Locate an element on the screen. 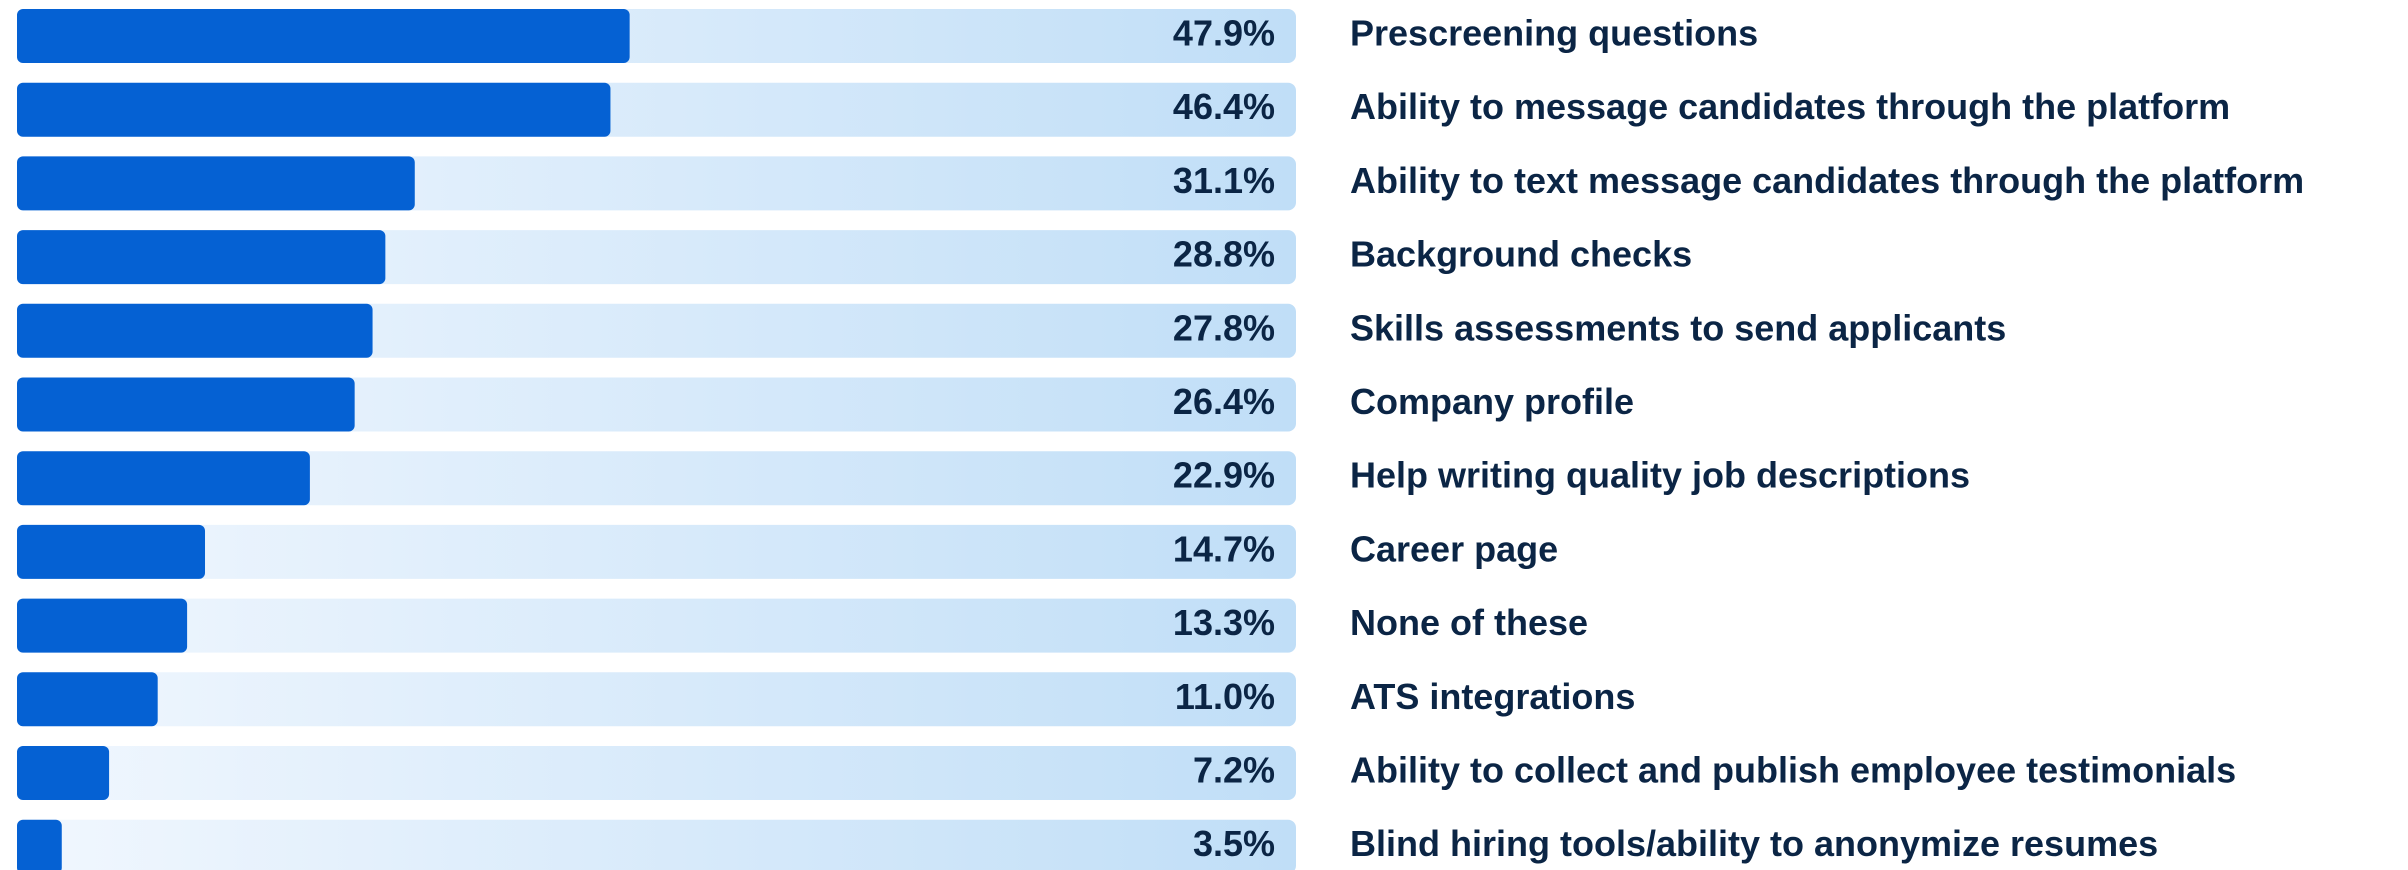 The width and height of the screenshot is (2408, 870). value-label: 27.8% is located at coordinates (1224, 327).